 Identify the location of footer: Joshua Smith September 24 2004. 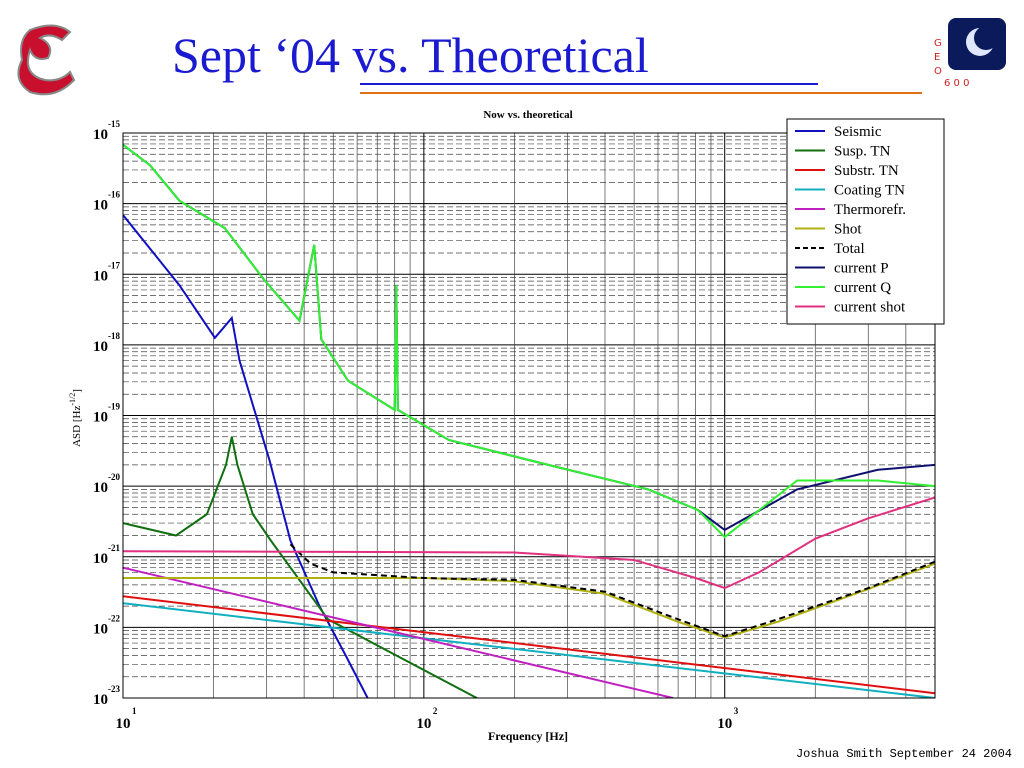
(904, 754).